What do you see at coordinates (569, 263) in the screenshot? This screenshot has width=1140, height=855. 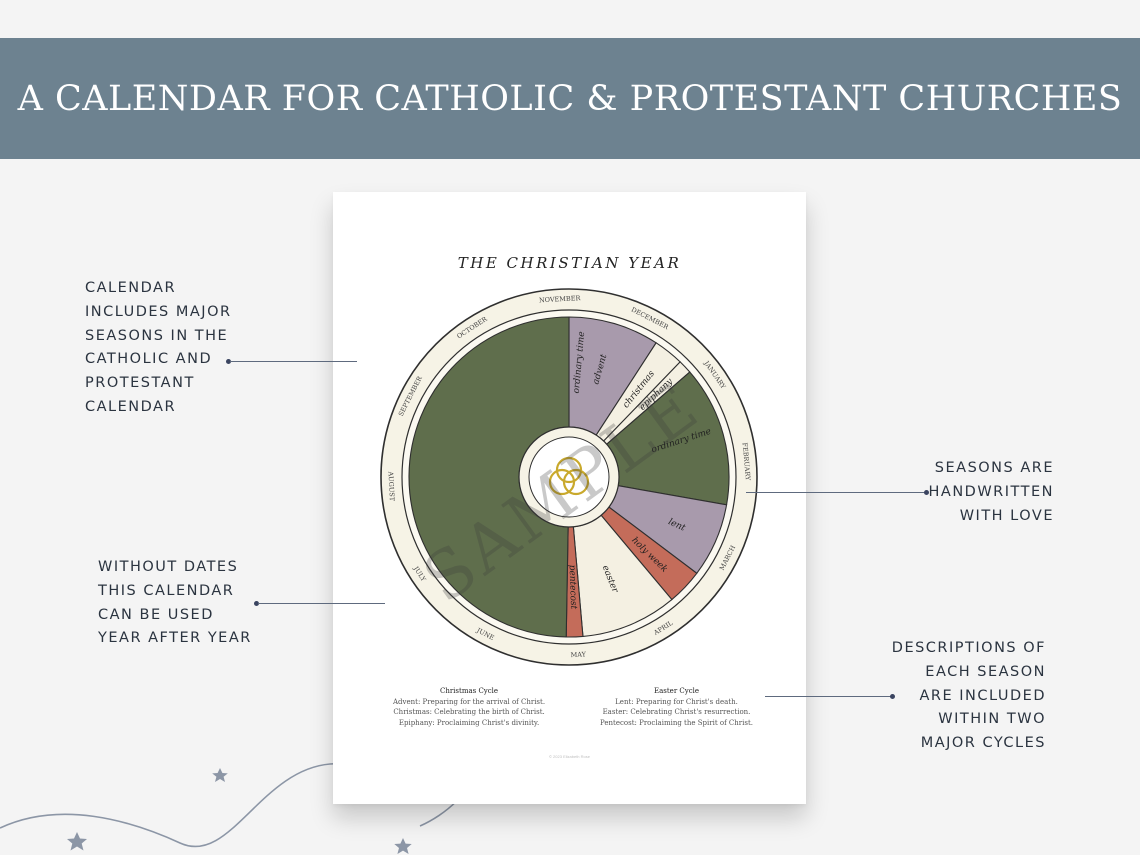 I see `sheet-title: THE CHRISTIAN YEAR` at bounding box center [569, 263].